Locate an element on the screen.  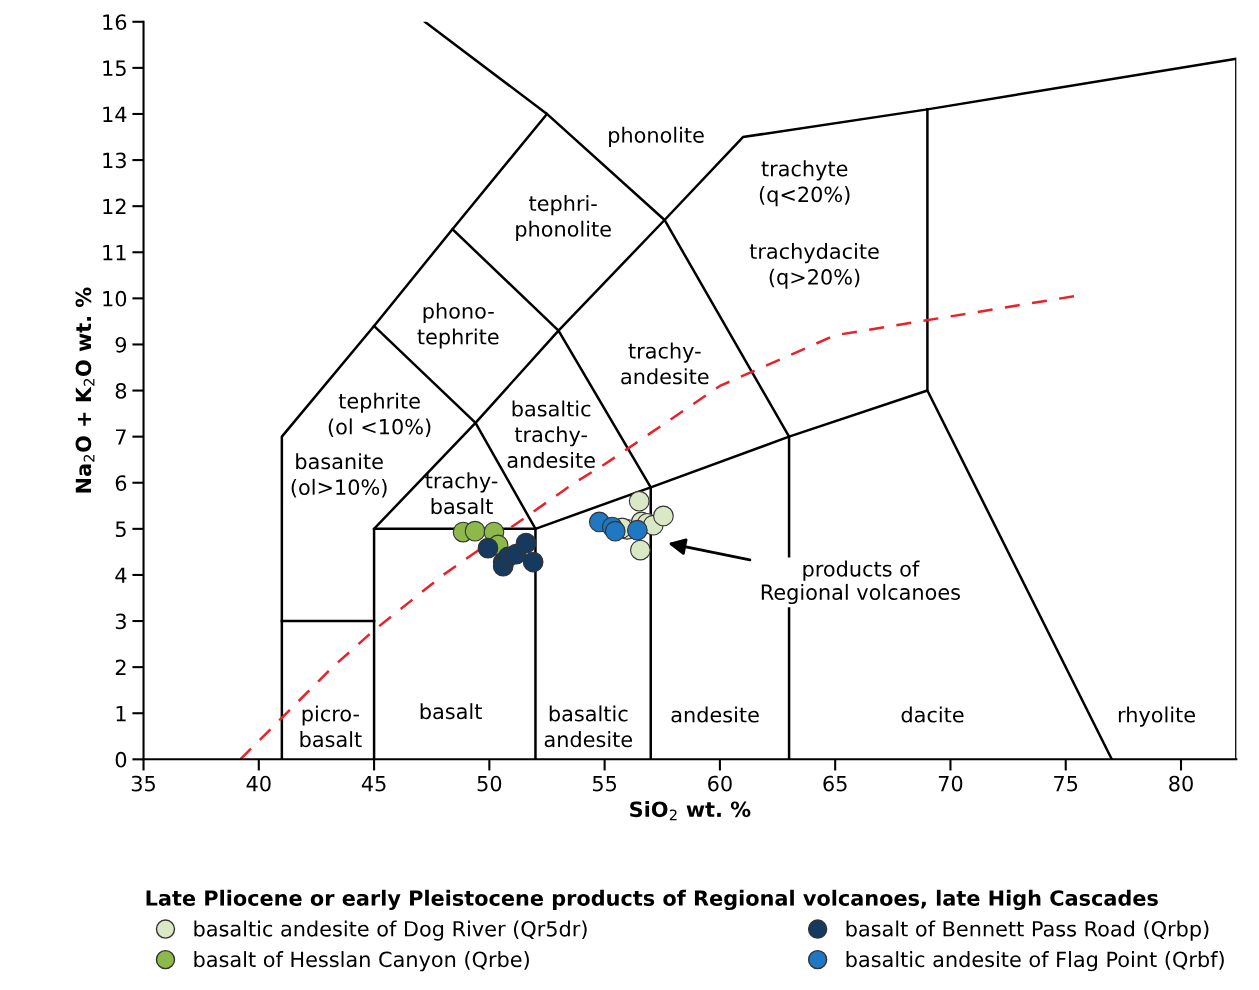
x-tick-label: 80 is located at coordinates (1181, 783).